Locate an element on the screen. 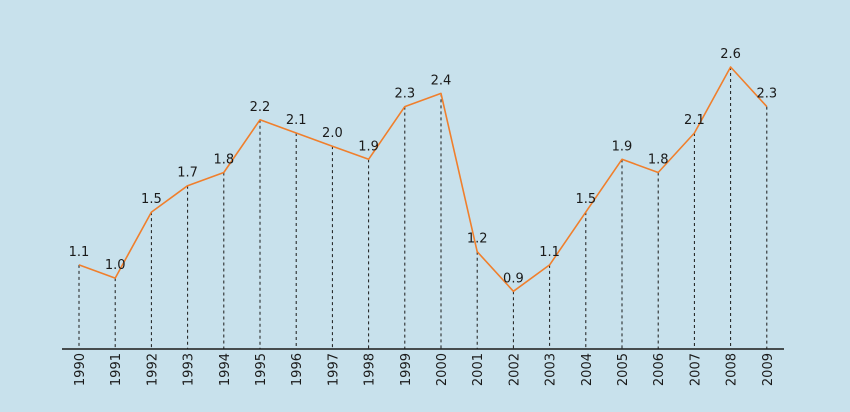 This screenshot has height=412, width=850. x-tick-label: 1991 is located at coordinates (116, 369).